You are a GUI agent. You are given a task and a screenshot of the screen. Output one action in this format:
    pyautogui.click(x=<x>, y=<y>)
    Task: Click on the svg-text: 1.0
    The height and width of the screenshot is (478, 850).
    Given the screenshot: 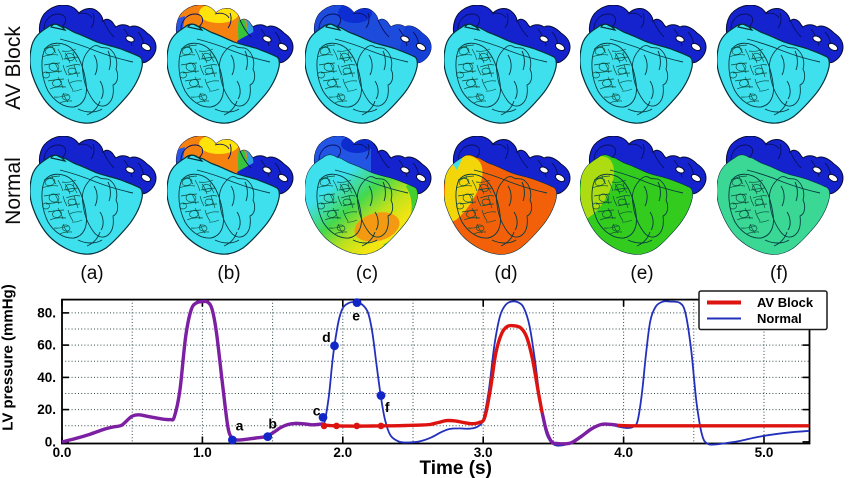 What is the action you would take?
    pyautogui.click(x=202, y=452)
    